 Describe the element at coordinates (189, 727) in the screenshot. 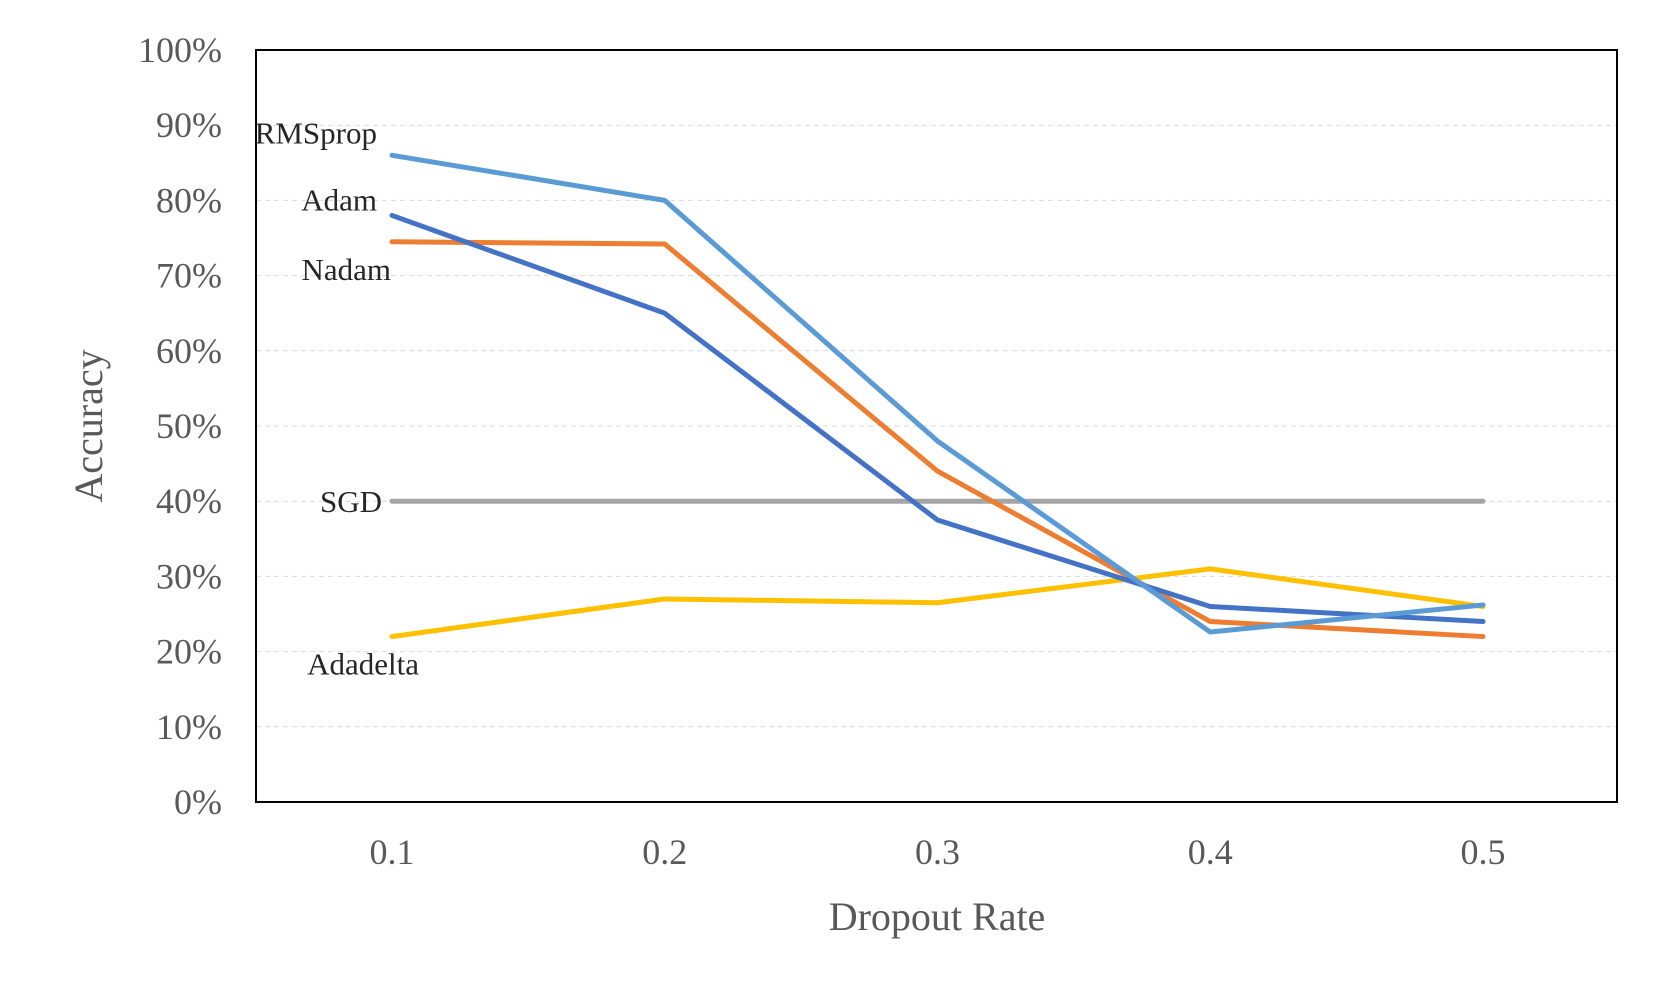

I see `y-tick-label: 10%` at that location.